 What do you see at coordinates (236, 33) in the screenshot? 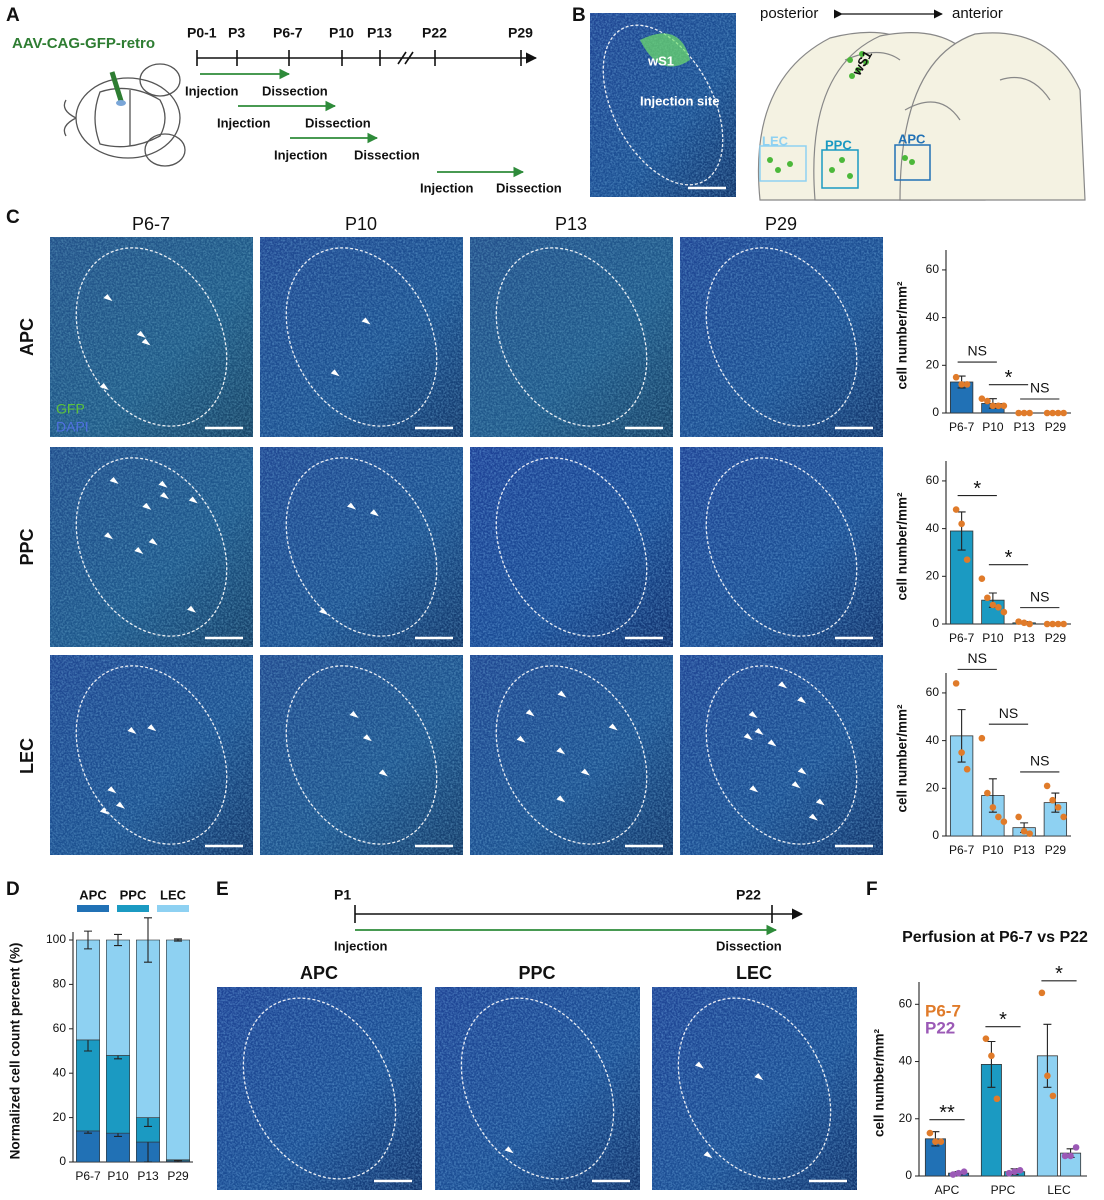
I see `timepoint: P3` at bounding box center [236, 33].